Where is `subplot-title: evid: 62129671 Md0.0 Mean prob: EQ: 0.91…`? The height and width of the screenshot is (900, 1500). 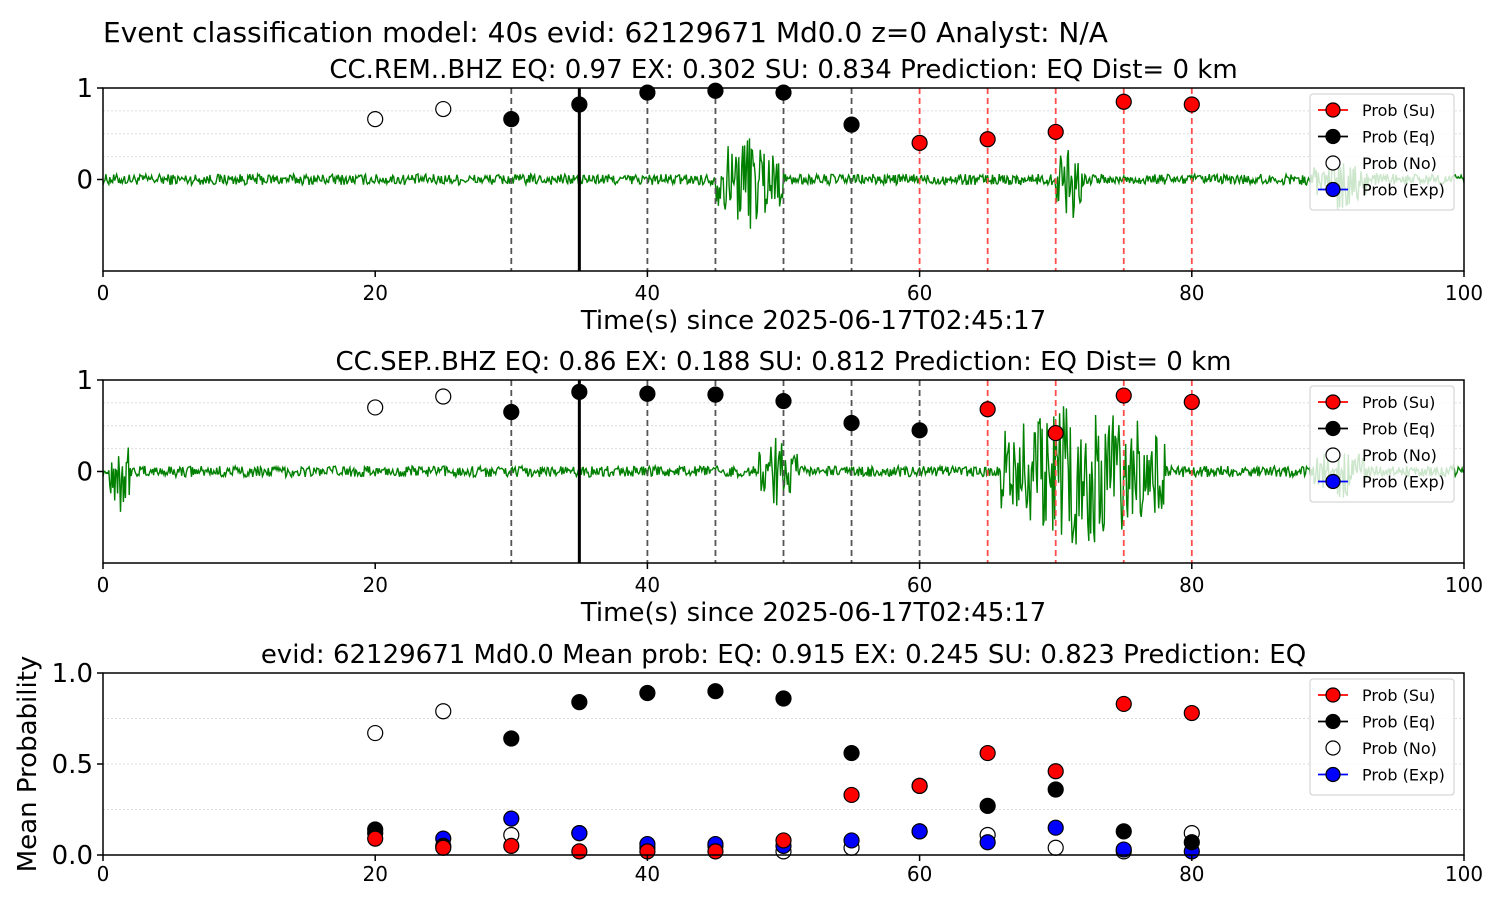
subplot-title: evid: 62129671 Md0.0 Mean prob: EQ: 0.91… is located at coordinates (783, 655).